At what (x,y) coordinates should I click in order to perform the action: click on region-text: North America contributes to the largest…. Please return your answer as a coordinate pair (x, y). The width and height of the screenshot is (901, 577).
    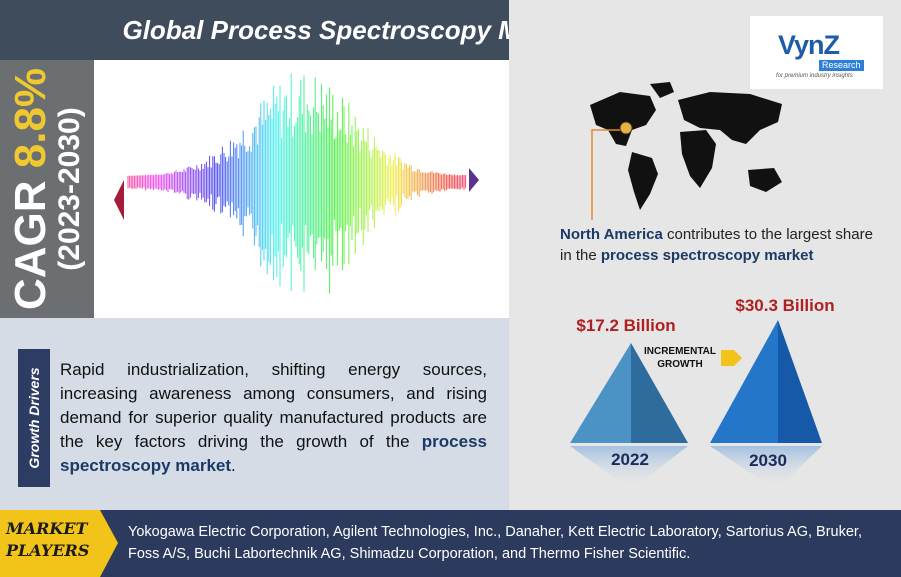
    Looking at the image, I should click on (720, 245).